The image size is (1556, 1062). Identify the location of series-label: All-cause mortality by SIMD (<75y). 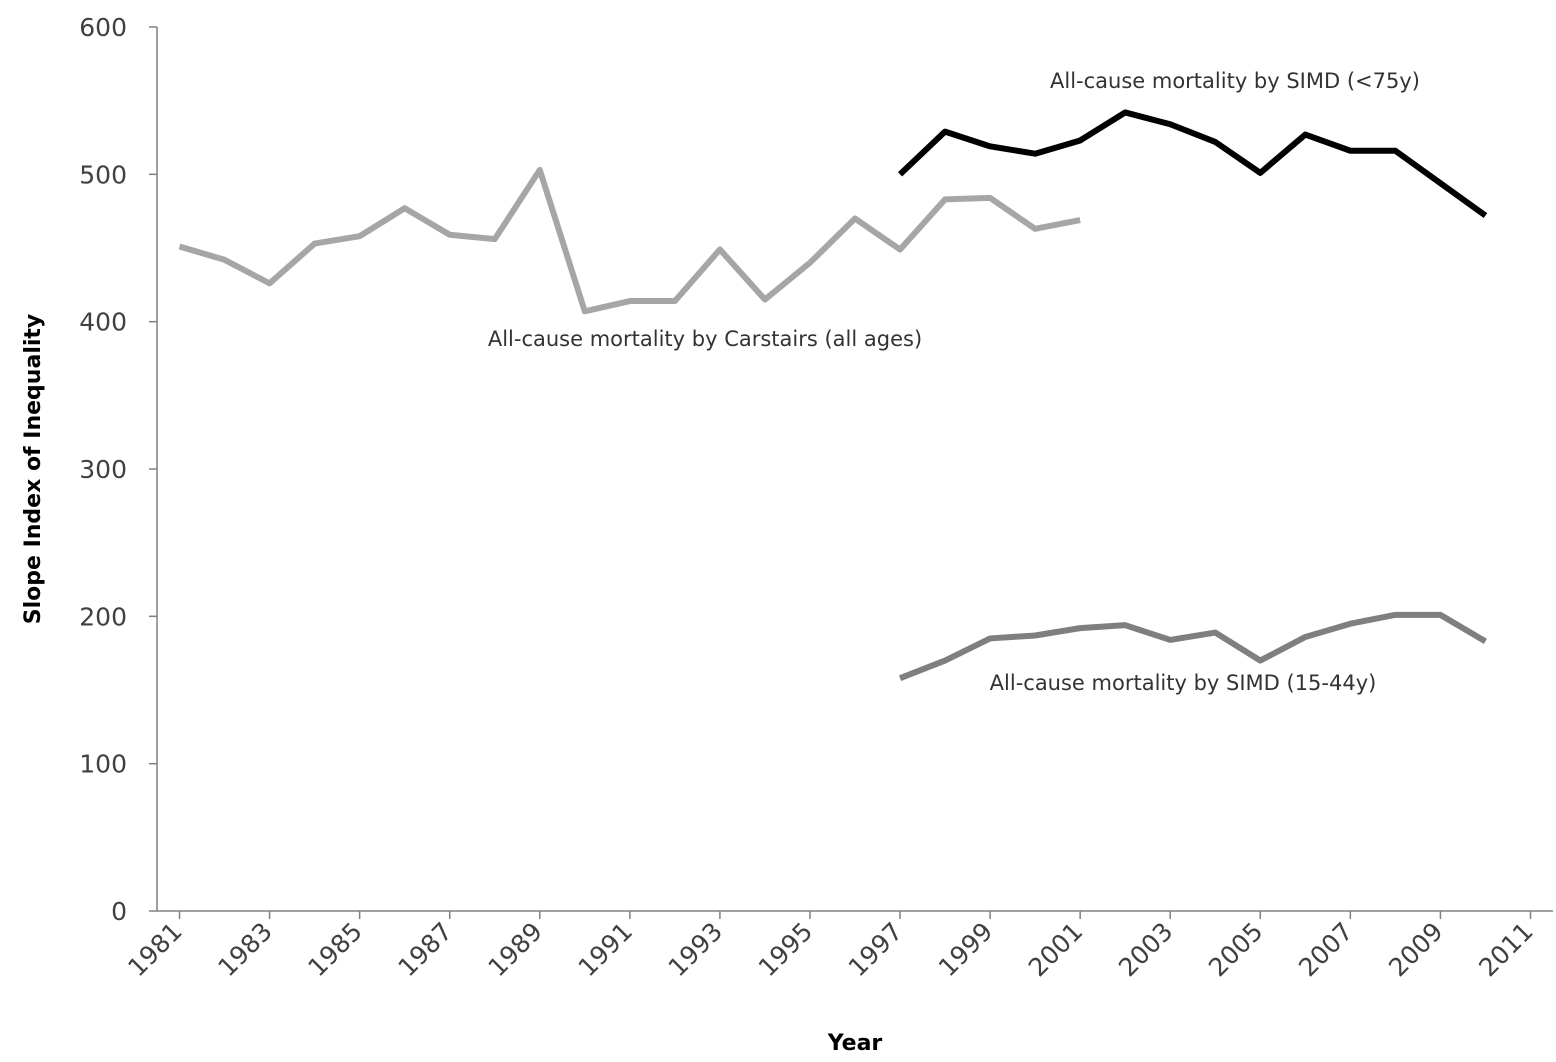
(1235, 81).